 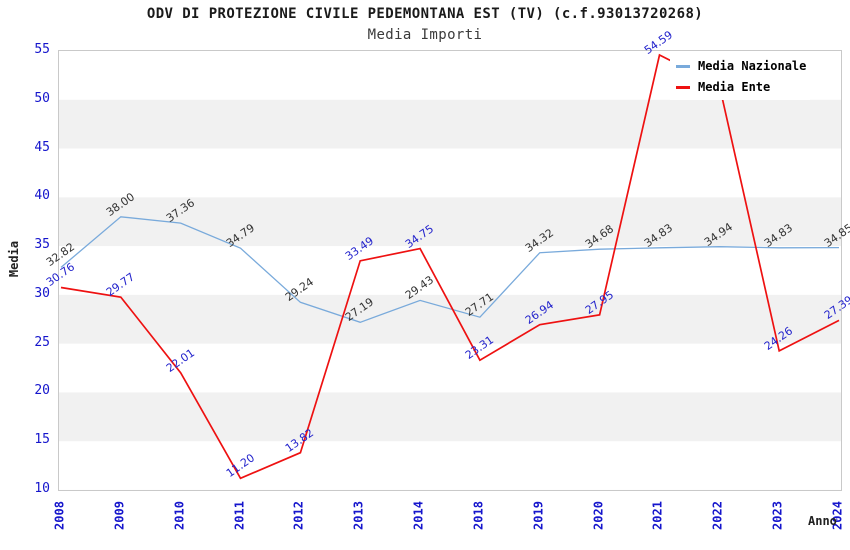 What do you see at coordinates (657, 515) in the screenshot?
I see `x-tick-2021: 2021` at bounding box center [657, 515].